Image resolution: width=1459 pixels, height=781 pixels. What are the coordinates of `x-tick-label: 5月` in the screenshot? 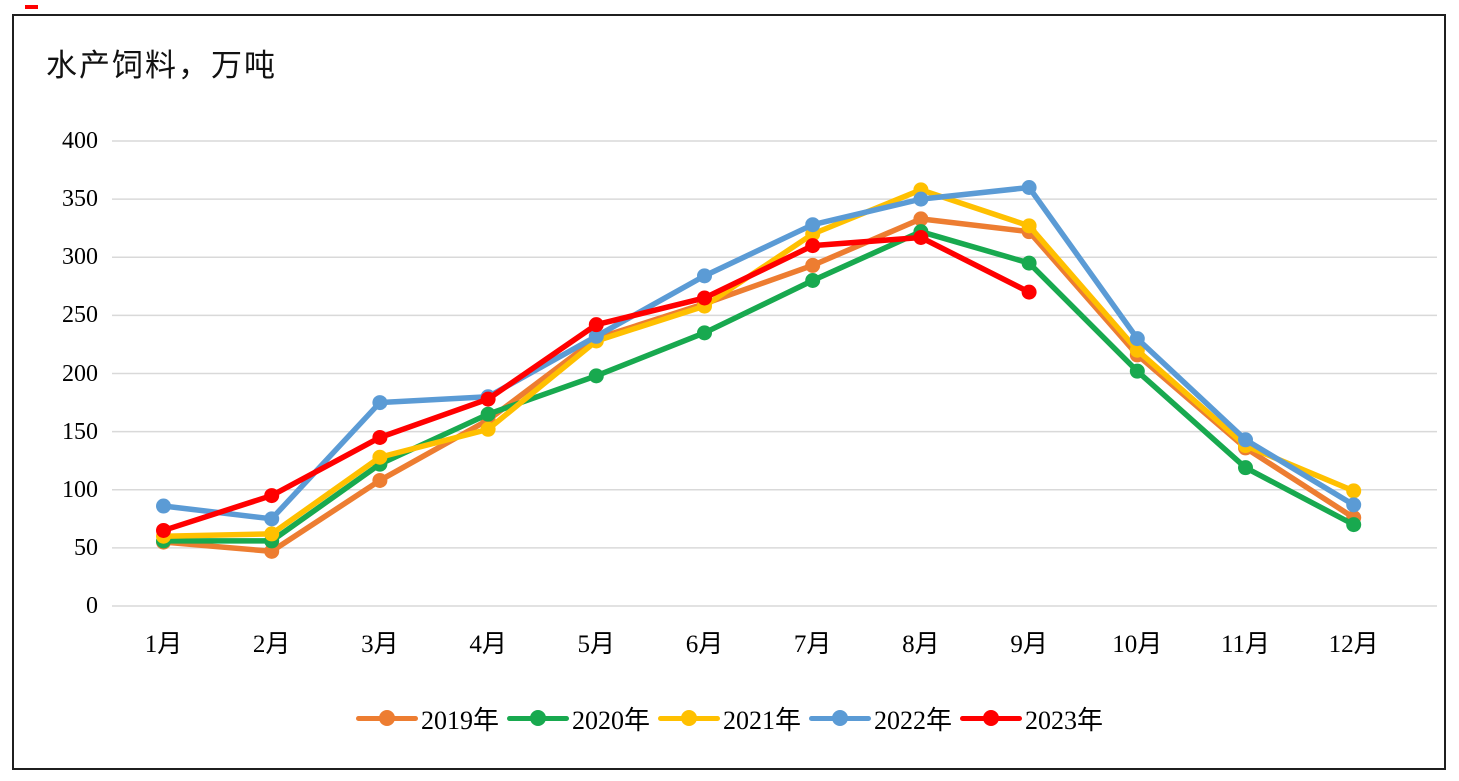 It's located at (596, 644).